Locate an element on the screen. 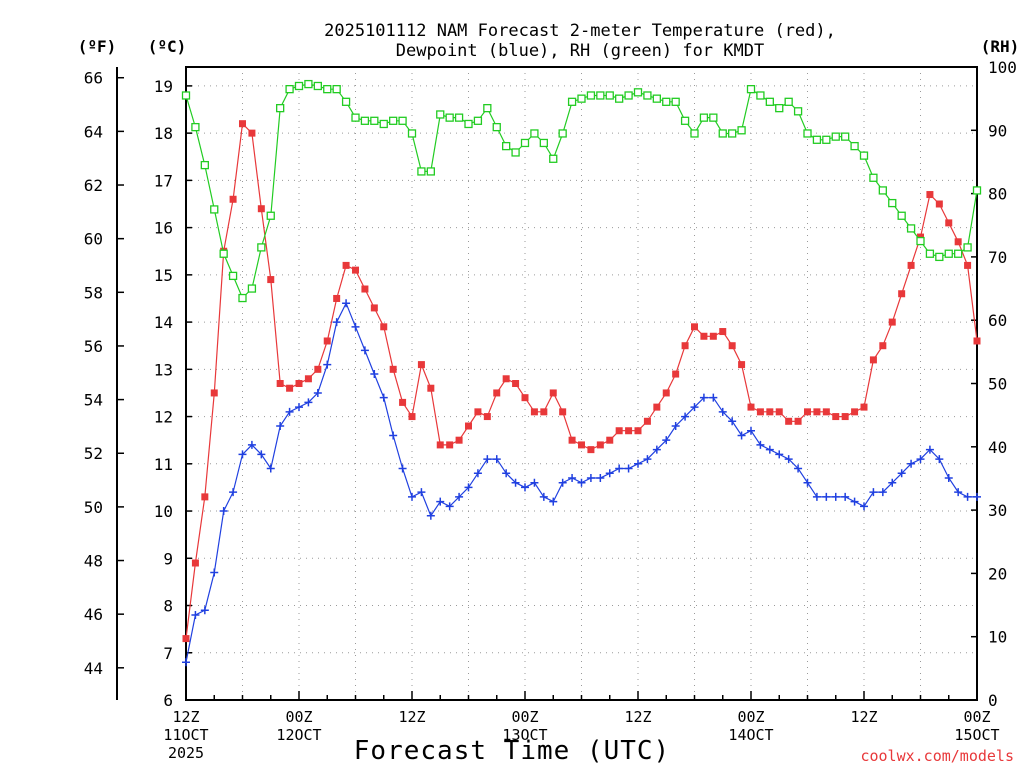 The width and height of the screenshot is (1024, 773). fahrenheit-tick-label: 66 is located at coordinates (93, 78).